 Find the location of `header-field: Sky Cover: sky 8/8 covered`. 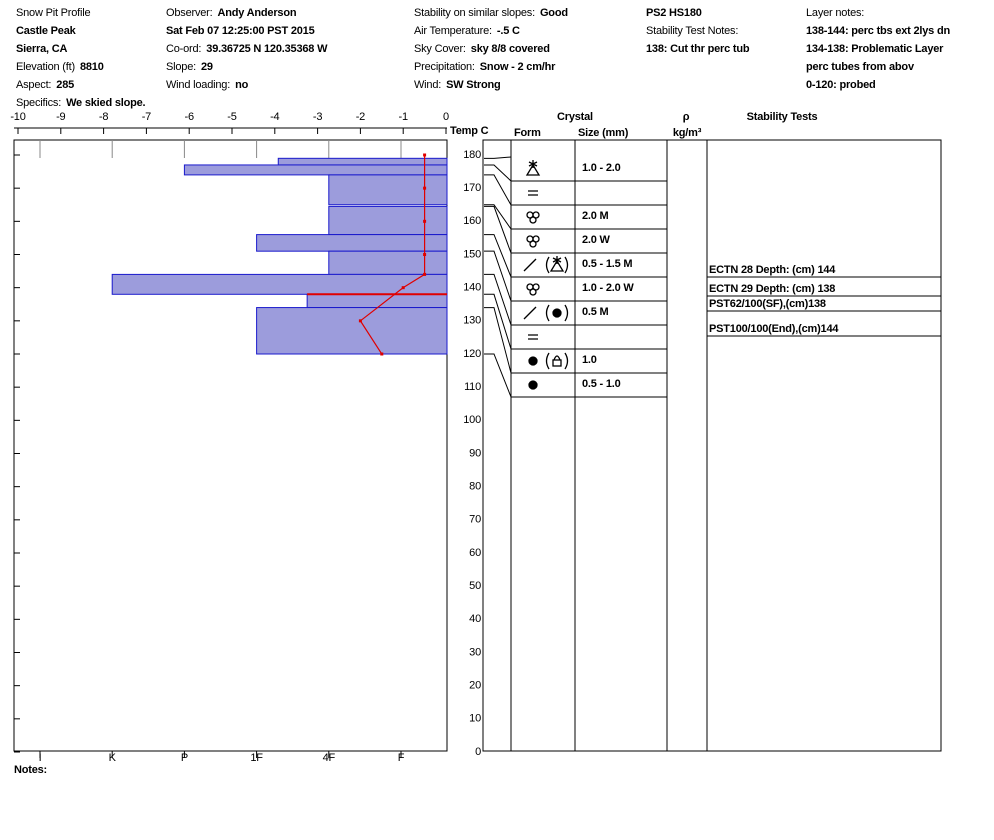

header-field: Sky Cover: sky 8/8 covered is located at coordinates (482, 49).